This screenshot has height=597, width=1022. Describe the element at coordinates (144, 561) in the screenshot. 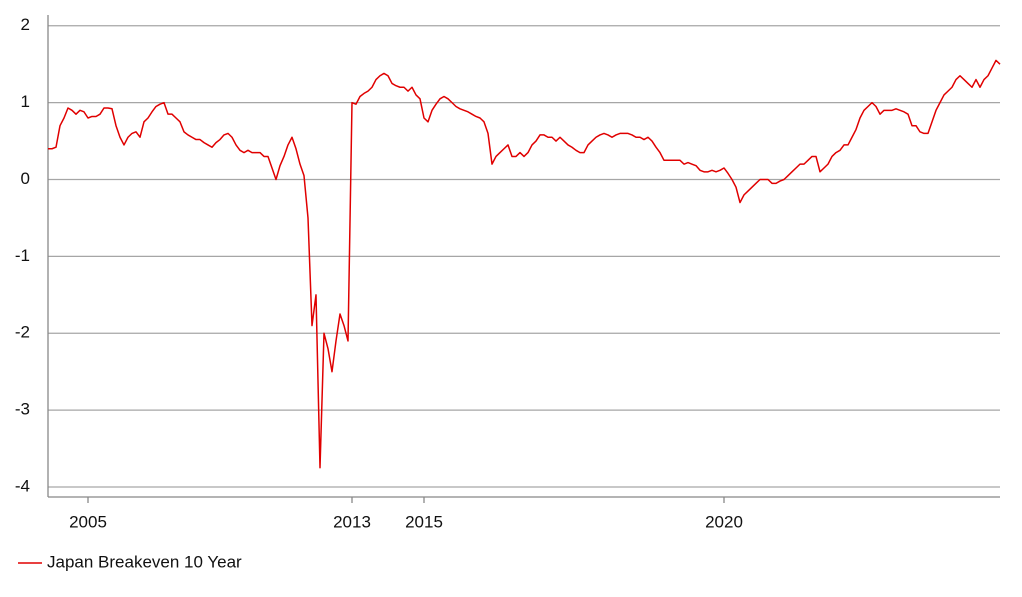

I see `legend-label: Japan Breakeven 10 Year` at that location.